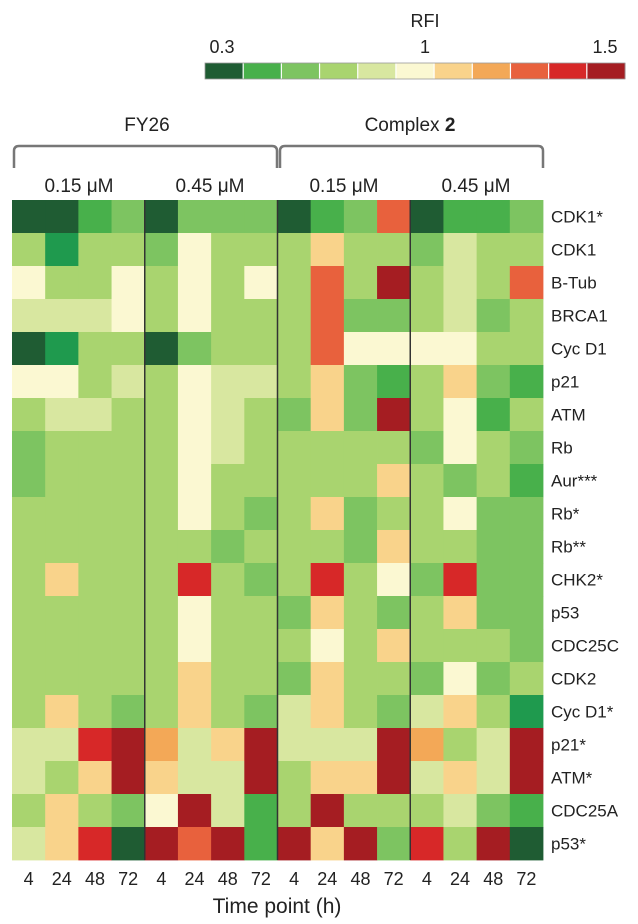 The image size is (638, 924). What do you see at coordinates (343, 186) in the screenshot?
I see `conc-label-complex-2-low: 0.15 μM` at bounding box center [343, 186].